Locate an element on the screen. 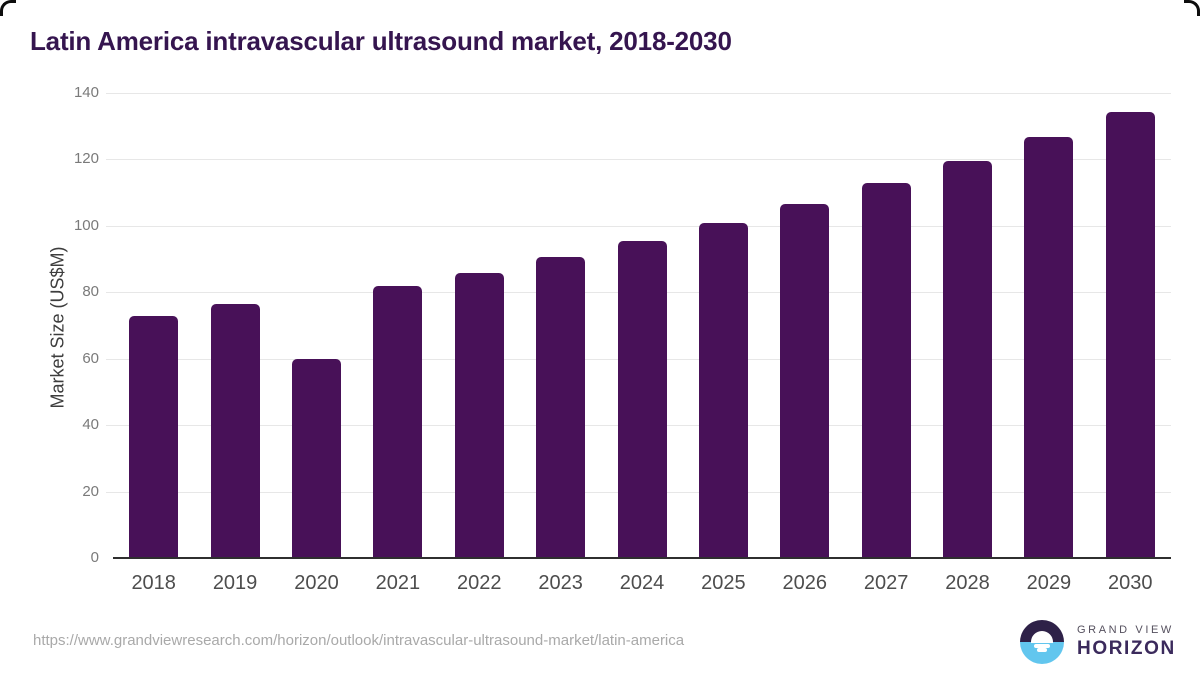 This screenshot has height=675, width=1200. x-tick-label-2030: 2030 is located at coordinates (1130, 583).